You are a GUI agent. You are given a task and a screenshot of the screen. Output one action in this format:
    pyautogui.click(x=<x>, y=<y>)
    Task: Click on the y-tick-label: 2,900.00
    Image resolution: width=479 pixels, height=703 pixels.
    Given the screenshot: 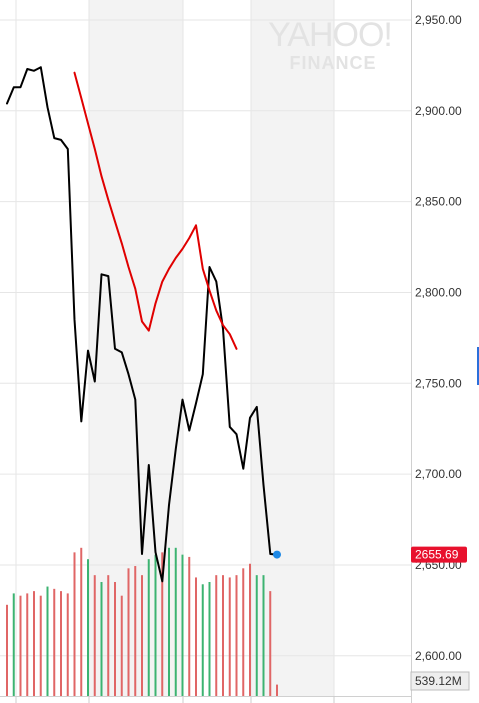 What is the action you would take?
    pyautogui.click(x=438, y=111)
    